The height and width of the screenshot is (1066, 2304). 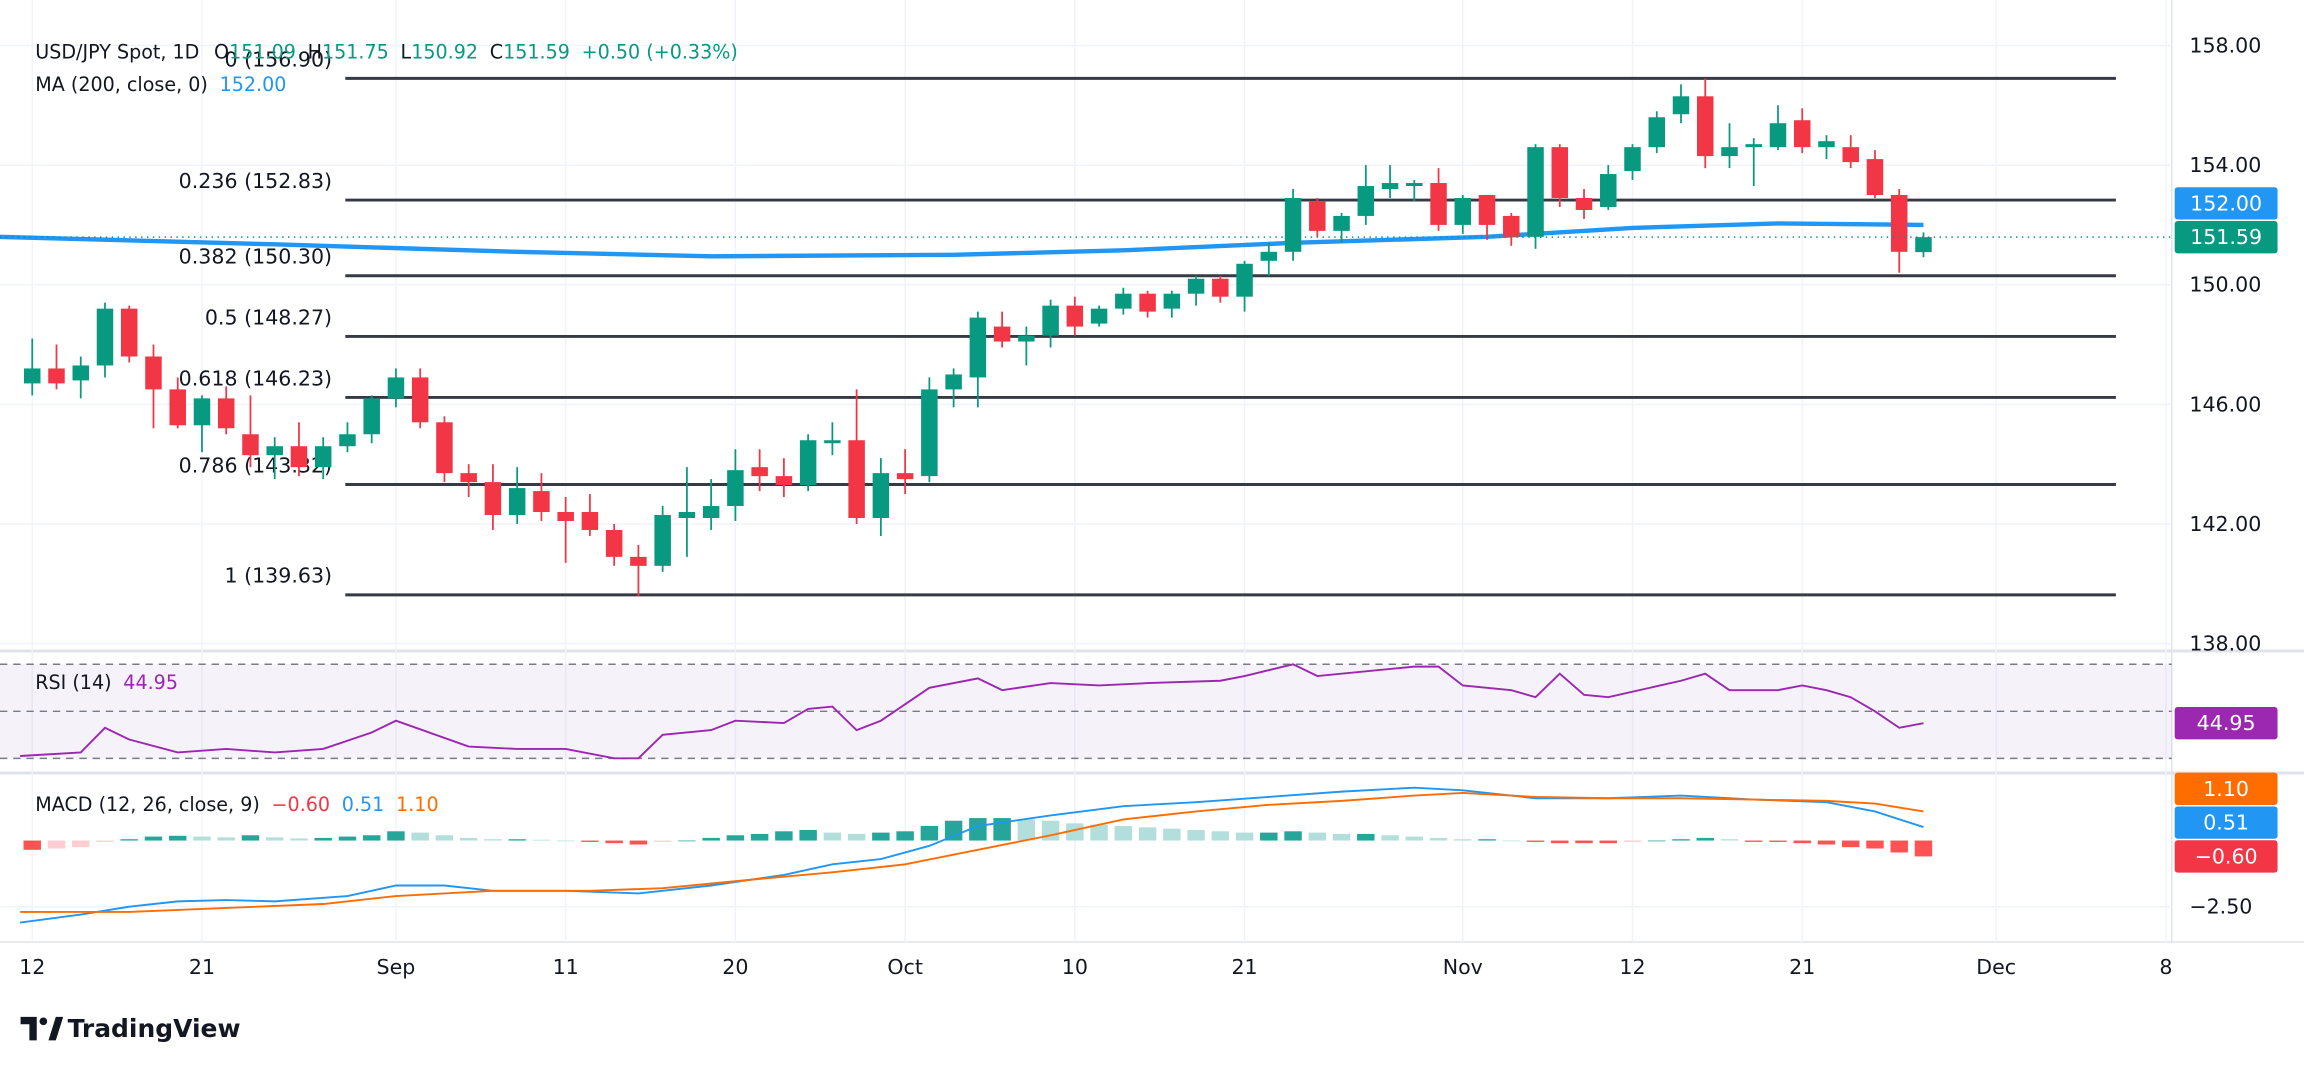 What do you see at coordinates (262, 51) in the screenshot?
I see `legend-item: 151.09` at bounding box center [262, 51].